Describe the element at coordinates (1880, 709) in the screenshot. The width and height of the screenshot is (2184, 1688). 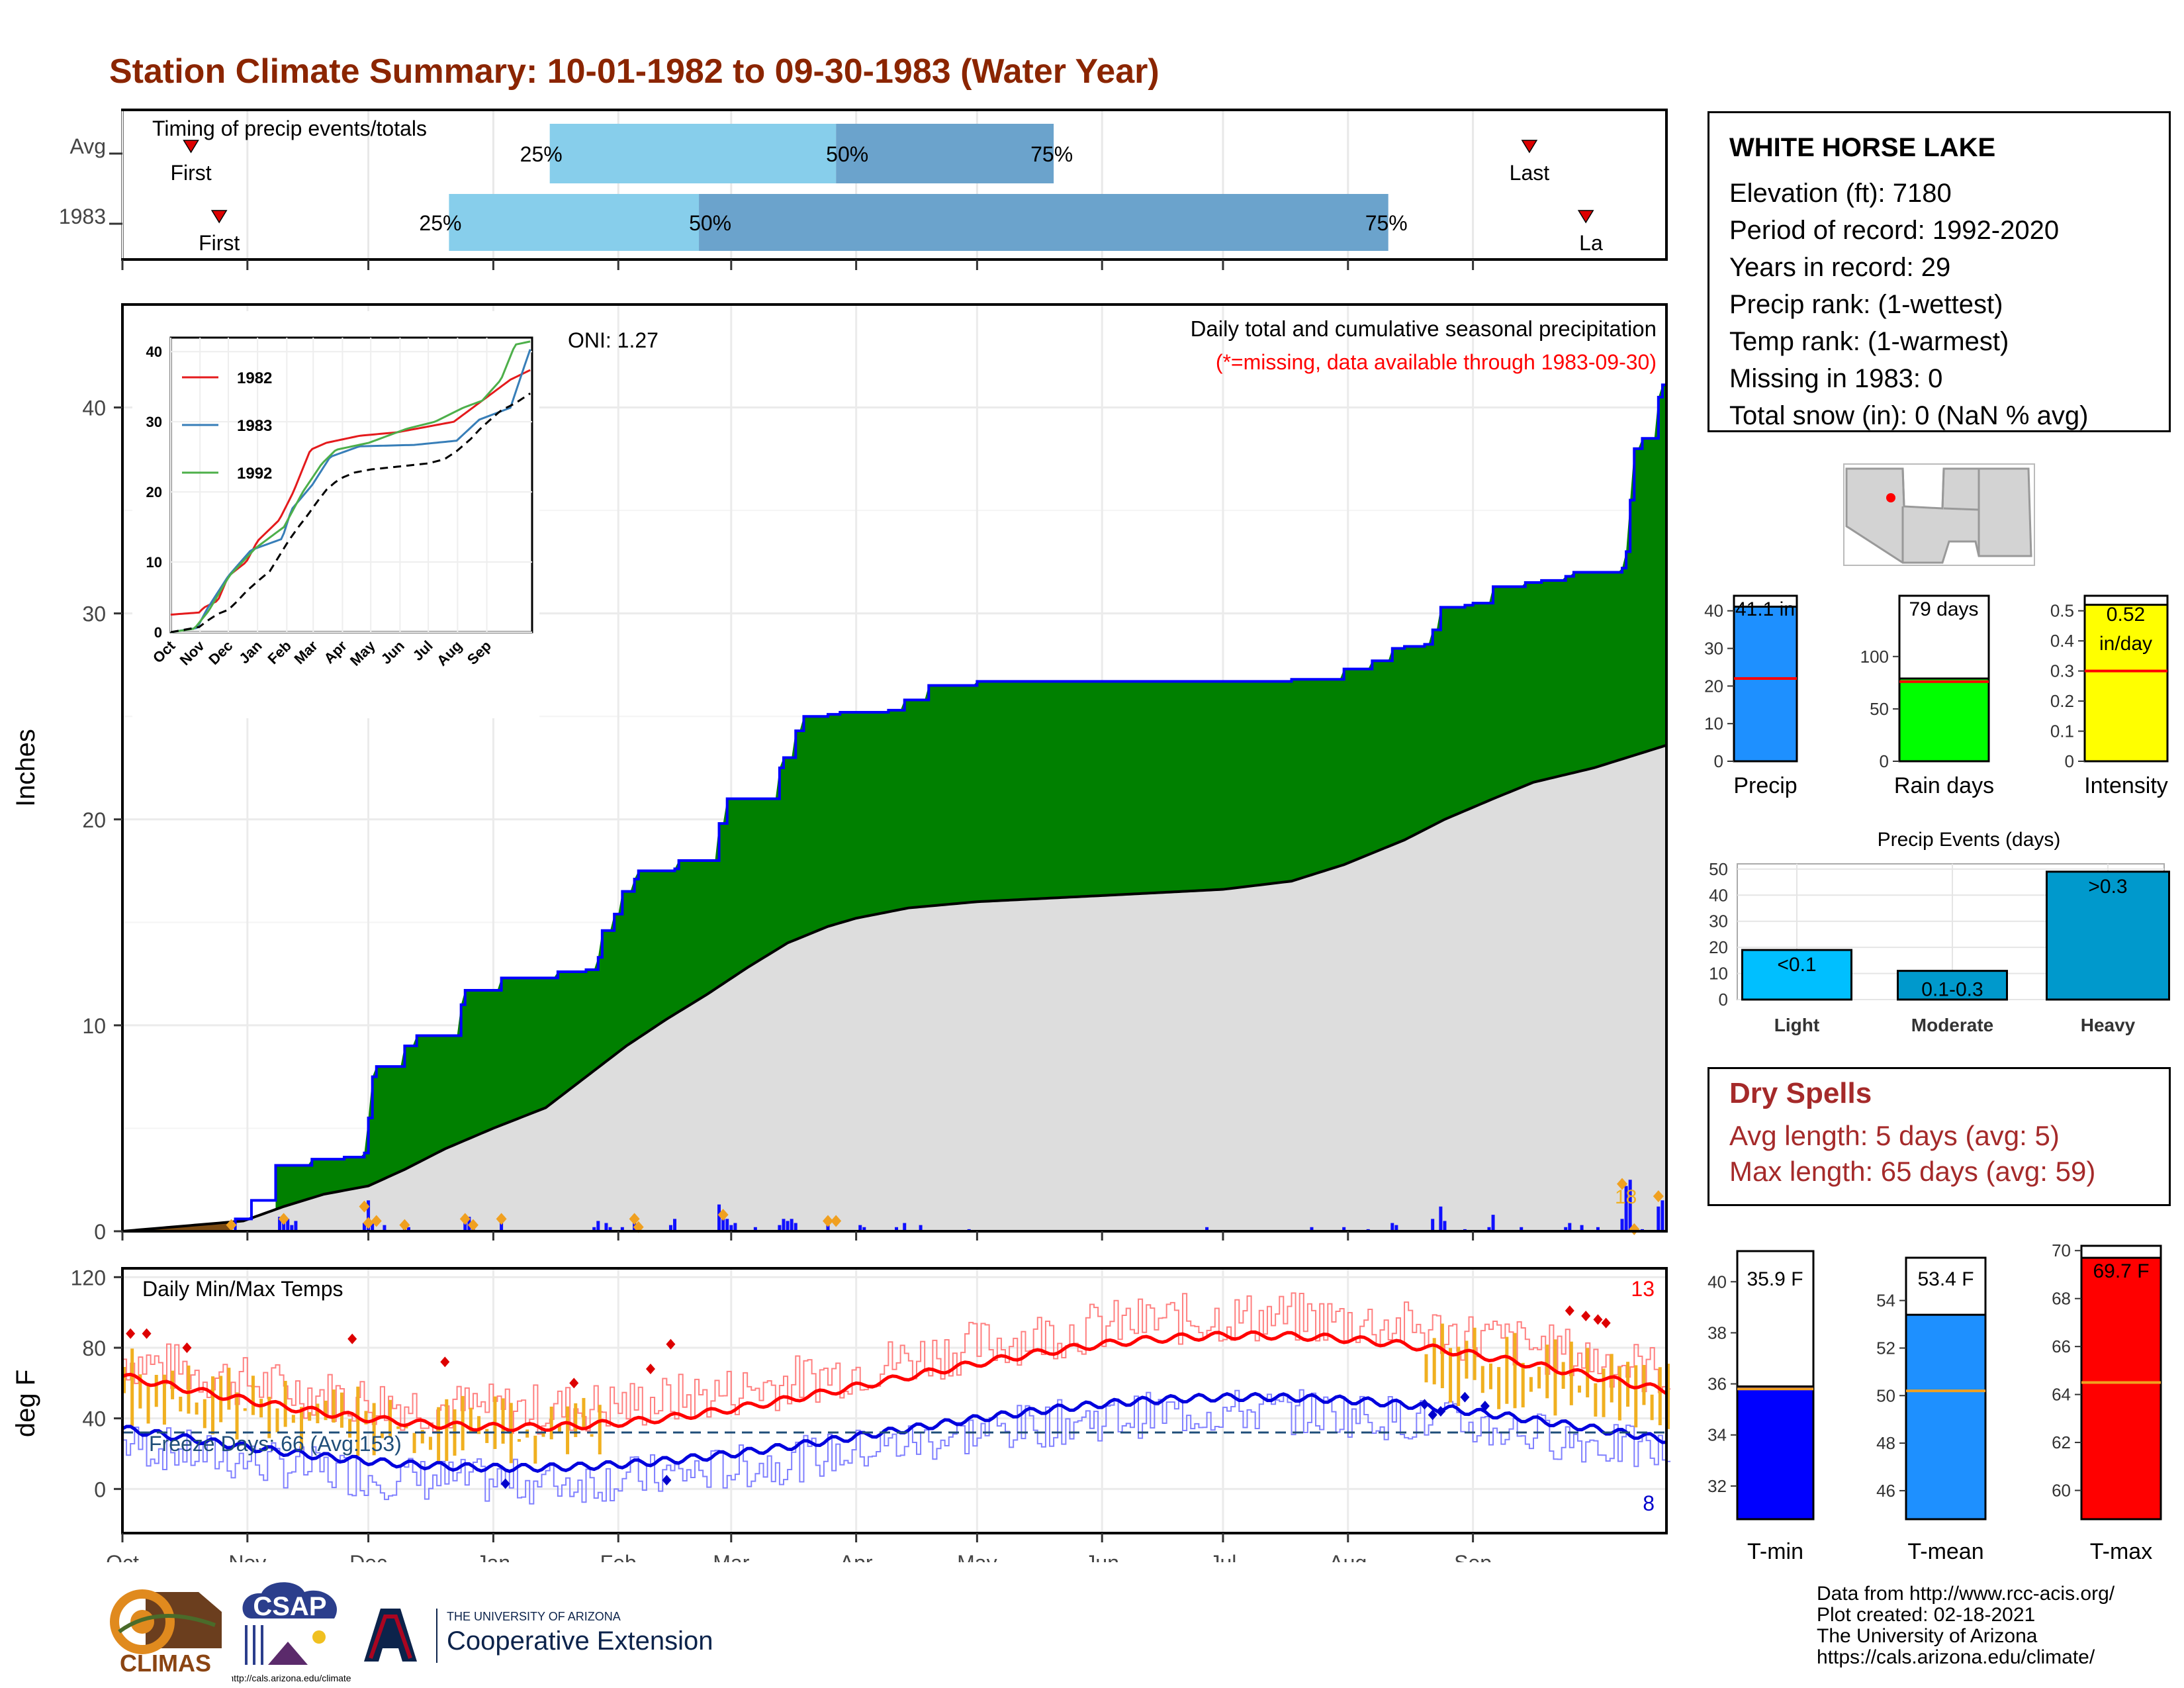
I see `summary-ytick-label: 50` at that location.